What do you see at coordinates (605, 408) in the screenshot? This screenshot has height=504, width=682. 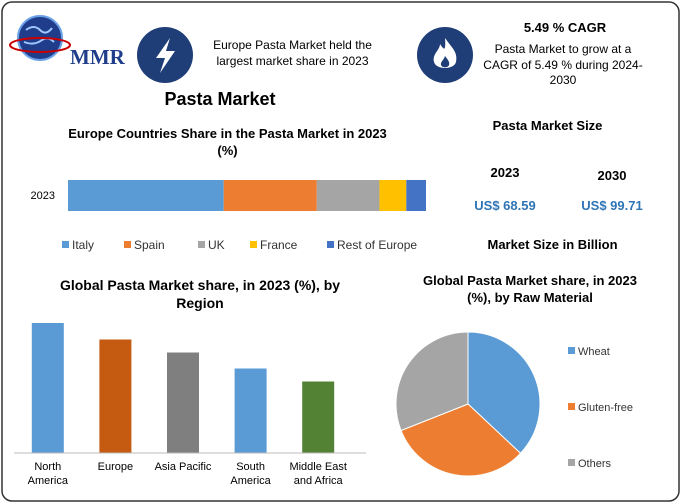 I see `legend-label: Gluten-free` at bounding box center [605, 408].